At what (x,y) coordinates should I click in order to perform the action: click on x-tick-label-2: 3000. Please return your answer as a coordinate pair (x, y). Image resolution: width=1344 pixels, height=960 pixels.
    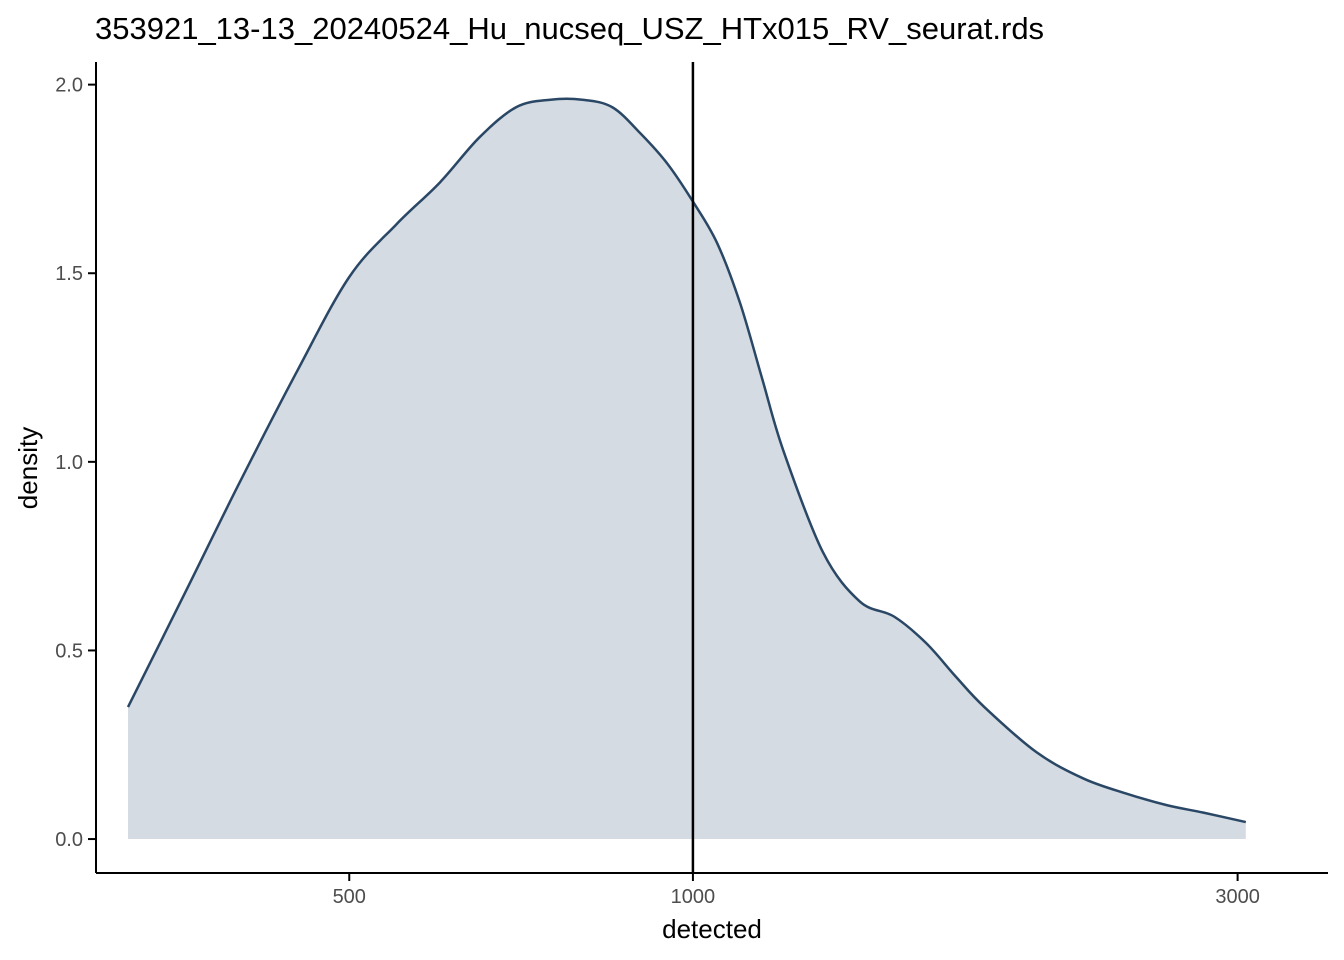
    Looking at the image, I should click on (1237, 897).